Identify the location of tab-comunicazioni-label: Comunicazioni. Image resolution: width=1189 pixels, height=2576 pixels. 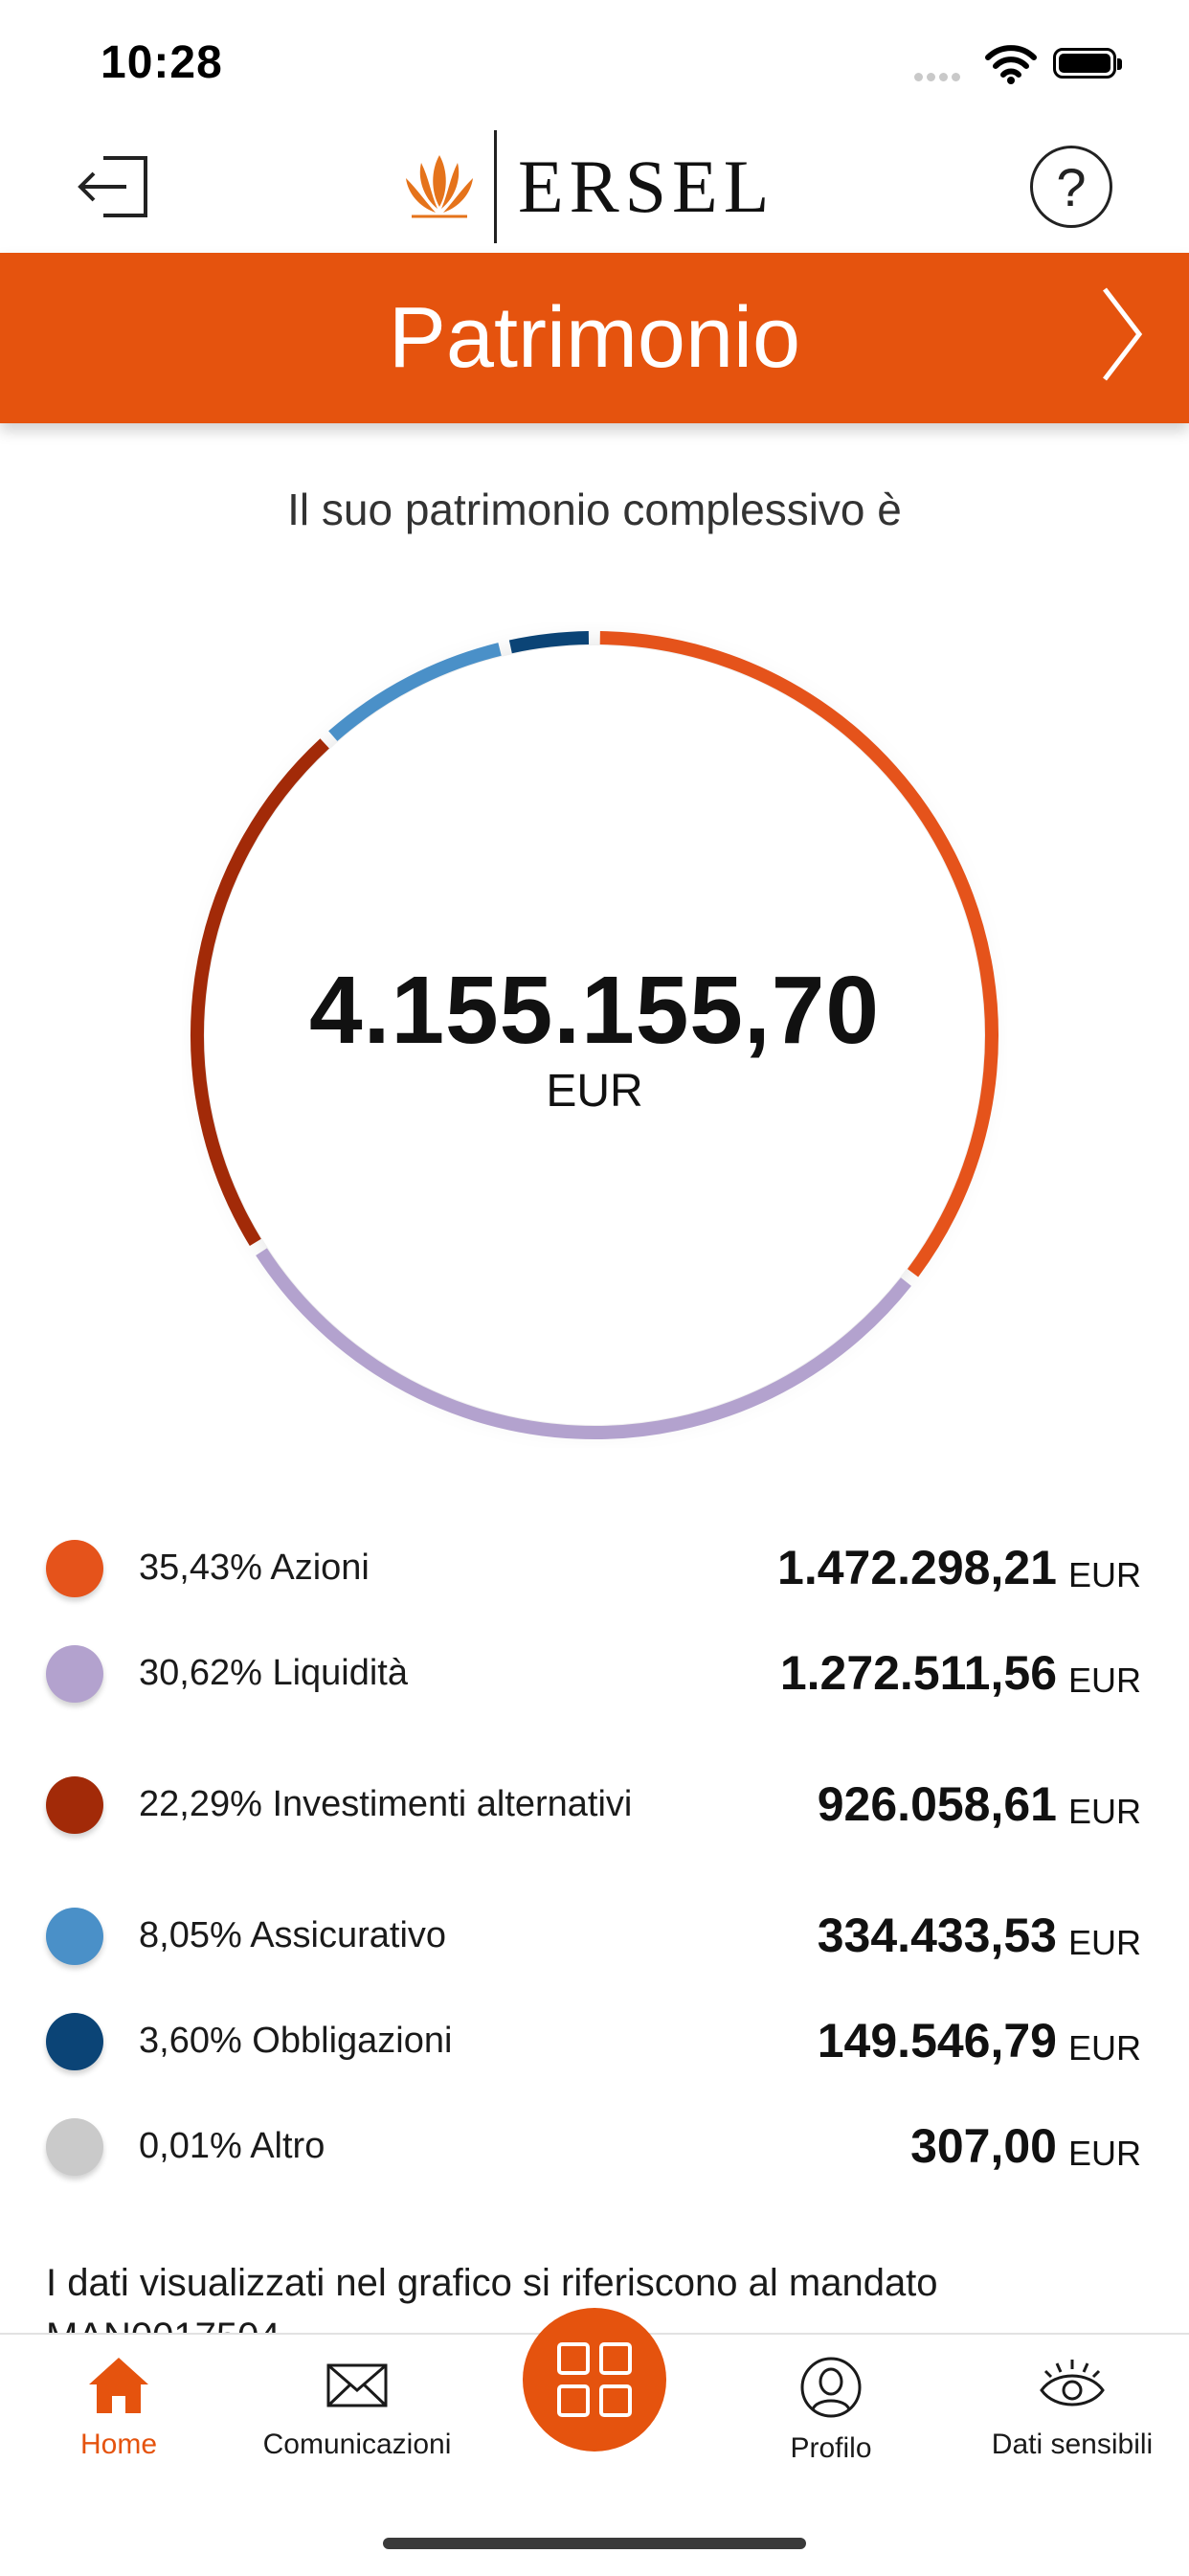
(357, 2444).